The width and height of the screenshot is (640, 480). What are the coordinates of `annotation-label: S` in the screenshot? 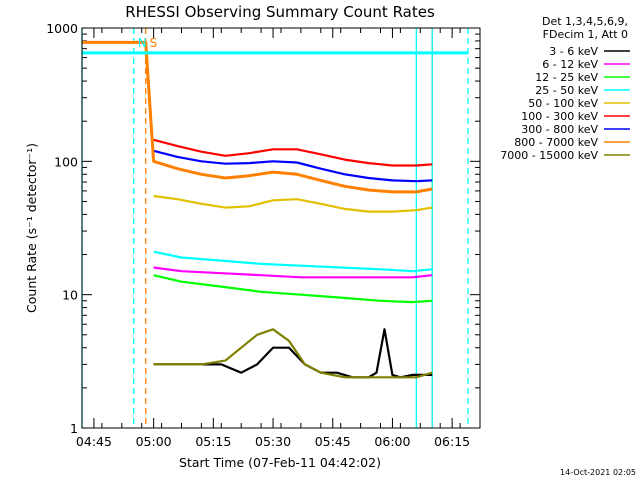 It's located at (154, 43).